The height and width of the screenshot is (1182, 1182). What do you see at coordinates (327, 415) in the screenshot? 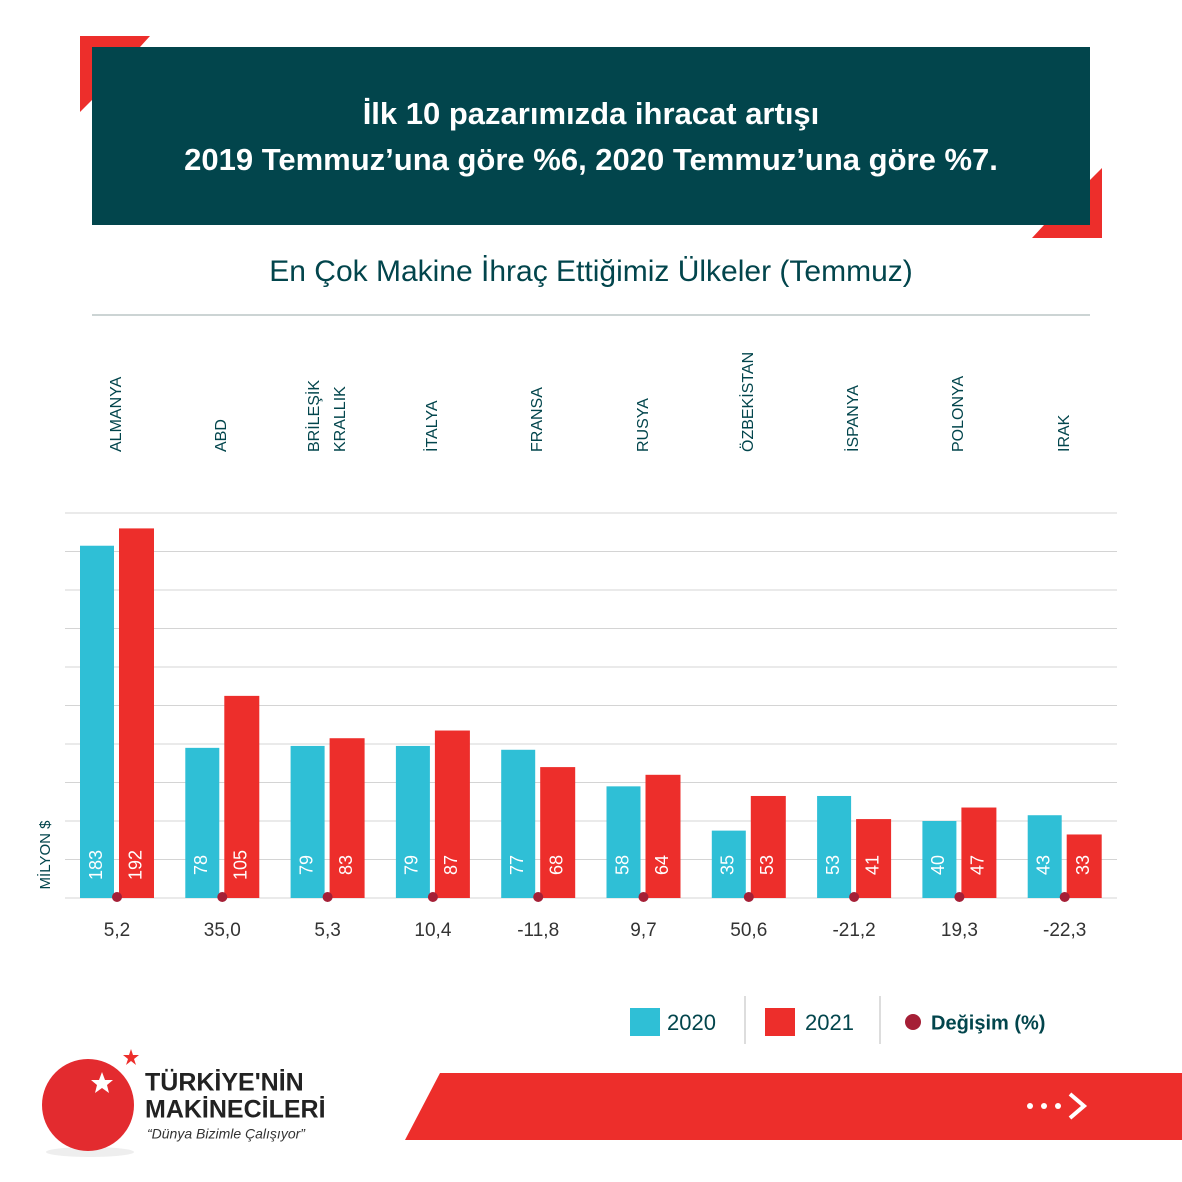
I see `category-label: BRİLEŞİK KRALLIK` at bounding box center [327, 415].